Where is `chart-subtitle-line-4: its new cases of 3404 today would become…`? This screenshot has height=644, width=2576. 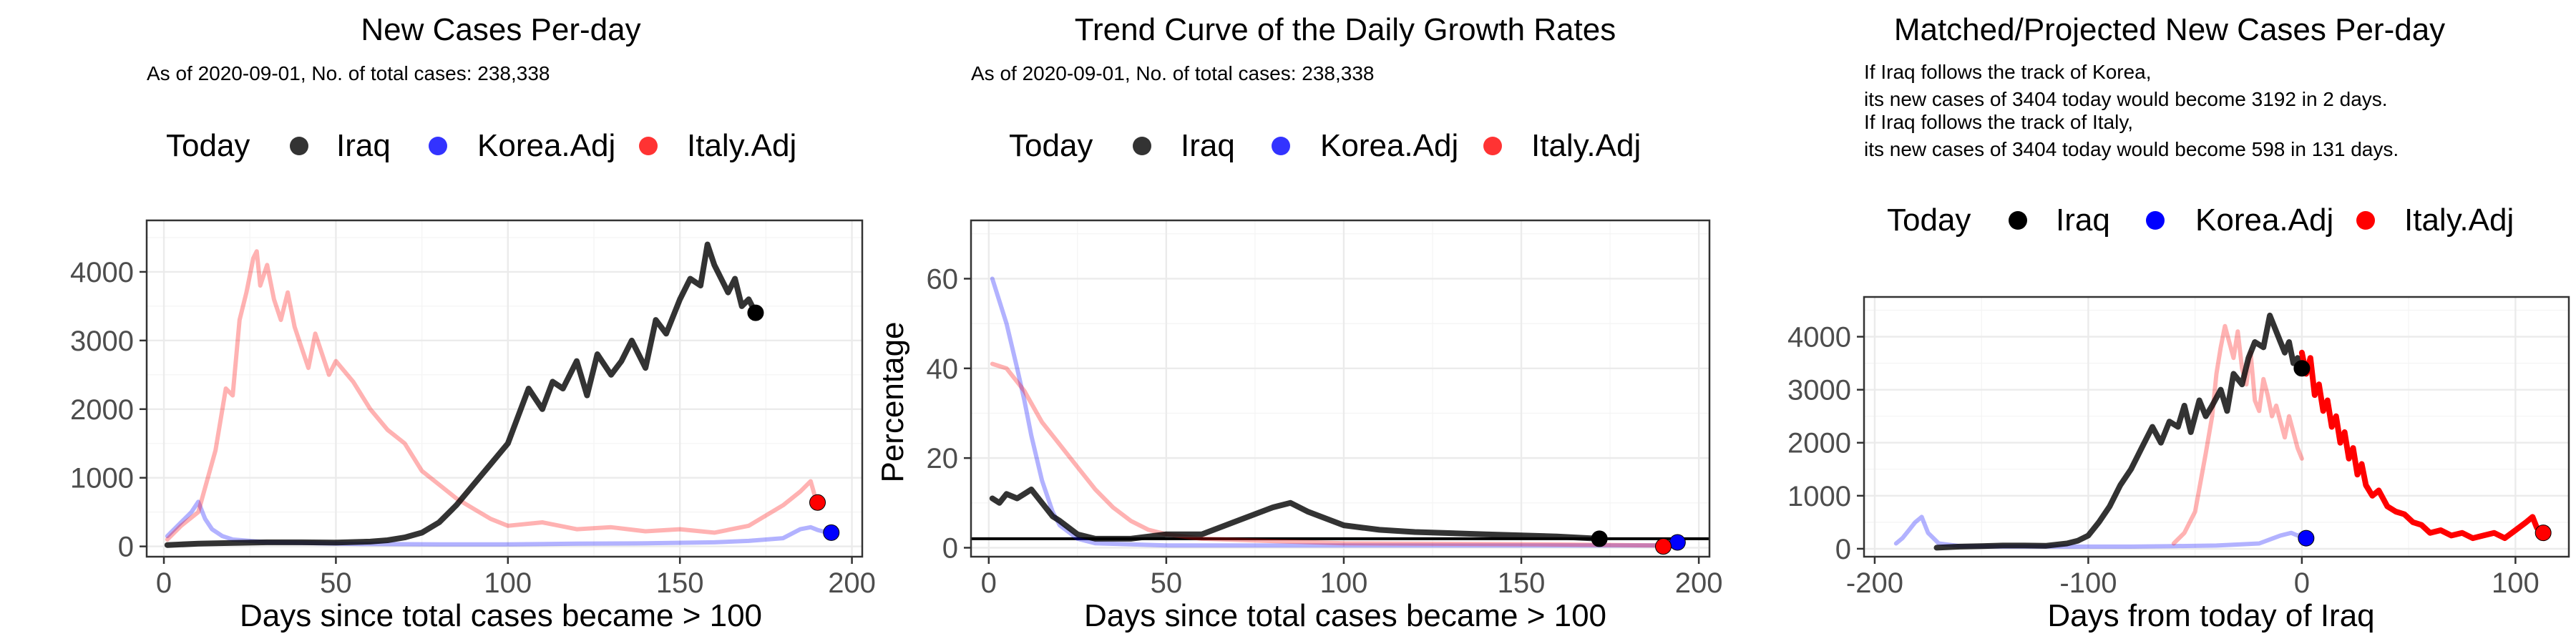
chart-subtitle-line-4: its new cases of 3404 today would become… is located at coordinates (2131, 149).